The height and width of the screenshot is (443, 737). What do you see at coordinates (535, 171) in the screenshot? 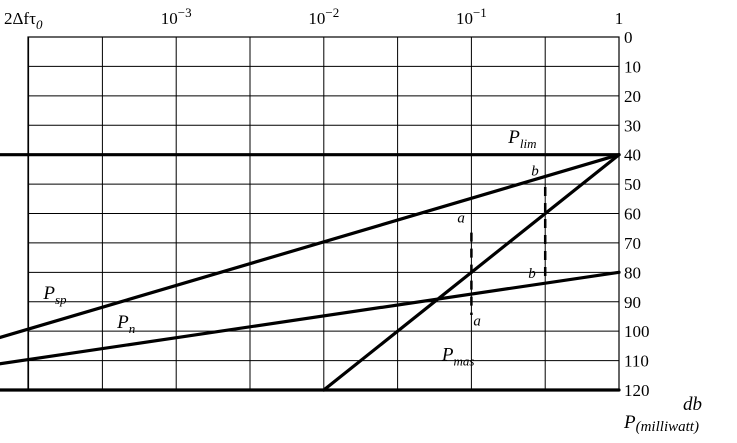
I see `marker-label-b-top: b` at bounding box center [535, 171].